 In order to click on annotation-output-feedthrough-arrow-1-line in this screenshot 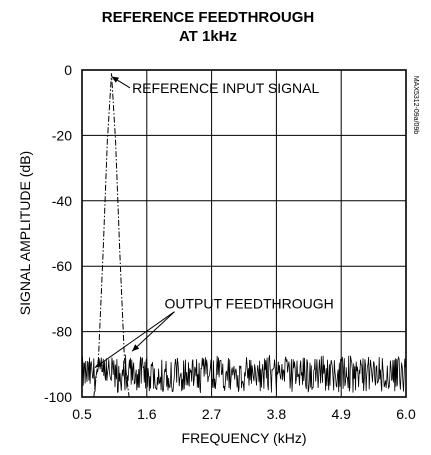, I will do `click(153, 331)`.